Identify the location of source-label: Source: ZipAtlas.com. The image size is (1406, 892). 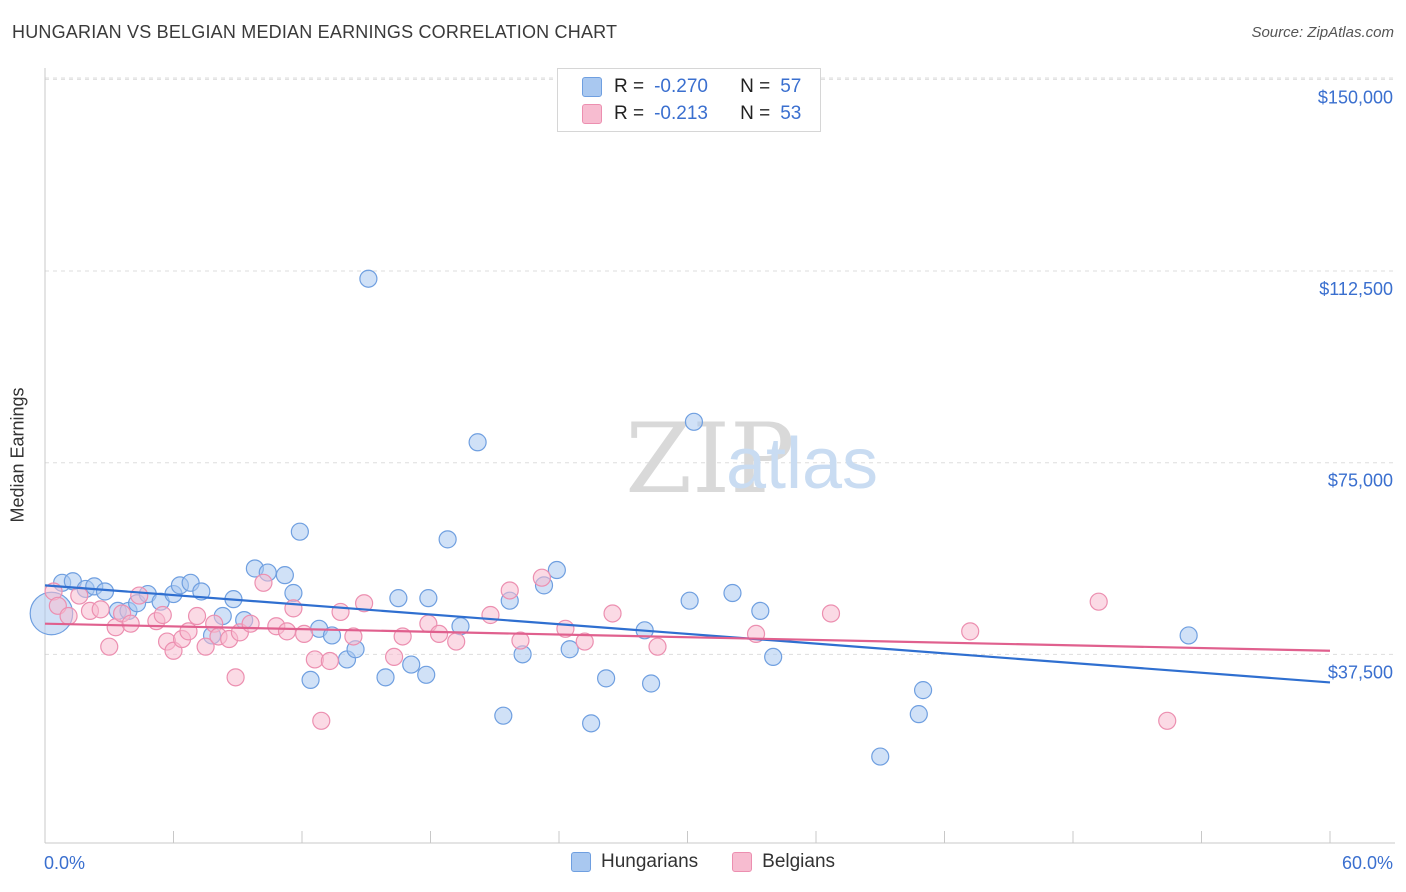
(1322, 32).